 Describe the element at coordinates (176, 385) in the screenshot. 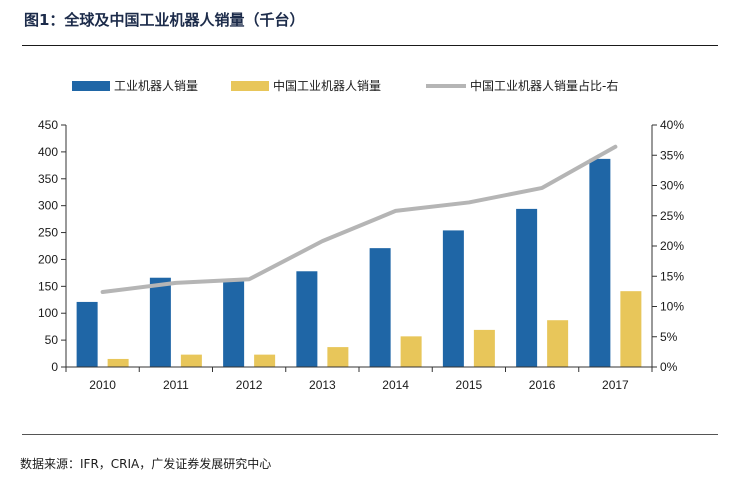

I see `x-tick-label-2011: 2011` at that location.